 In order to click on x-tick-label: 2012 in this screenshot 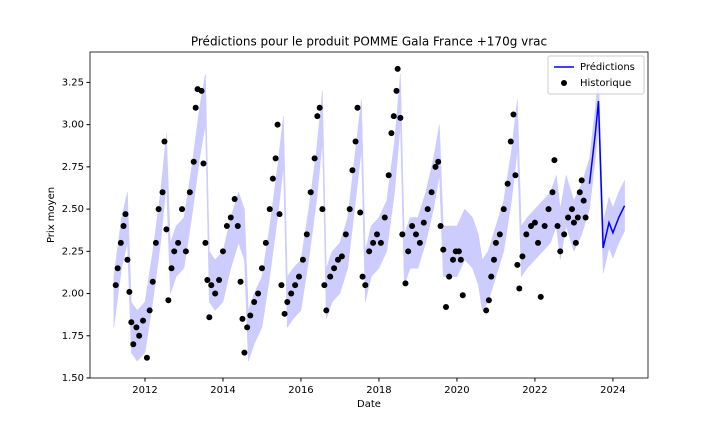, I will do `click(144, 390)`.